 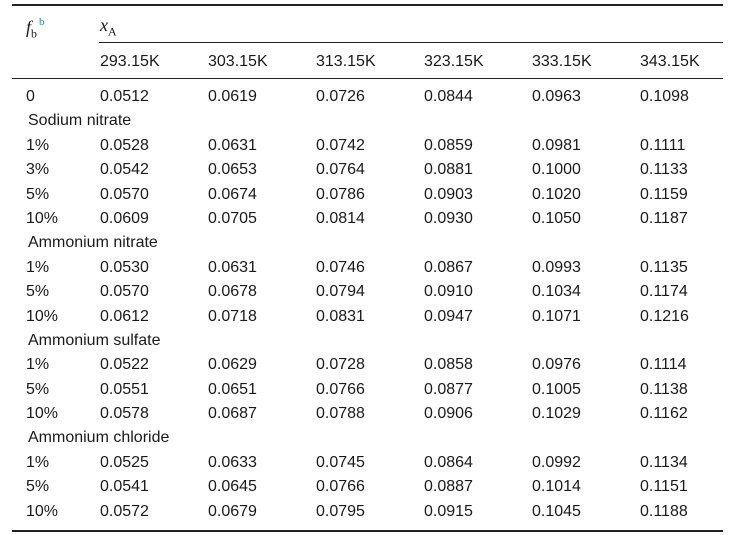 What do you see at coordinates (340, 414) in the screenshot?
I see `value-cell: 0.0788` at bounding box center [340, 414].